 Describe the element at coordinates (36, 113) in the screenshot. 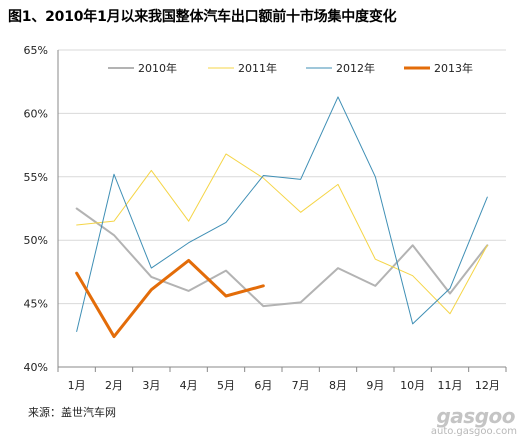

I see `y-tick-label: 60%` at that location.